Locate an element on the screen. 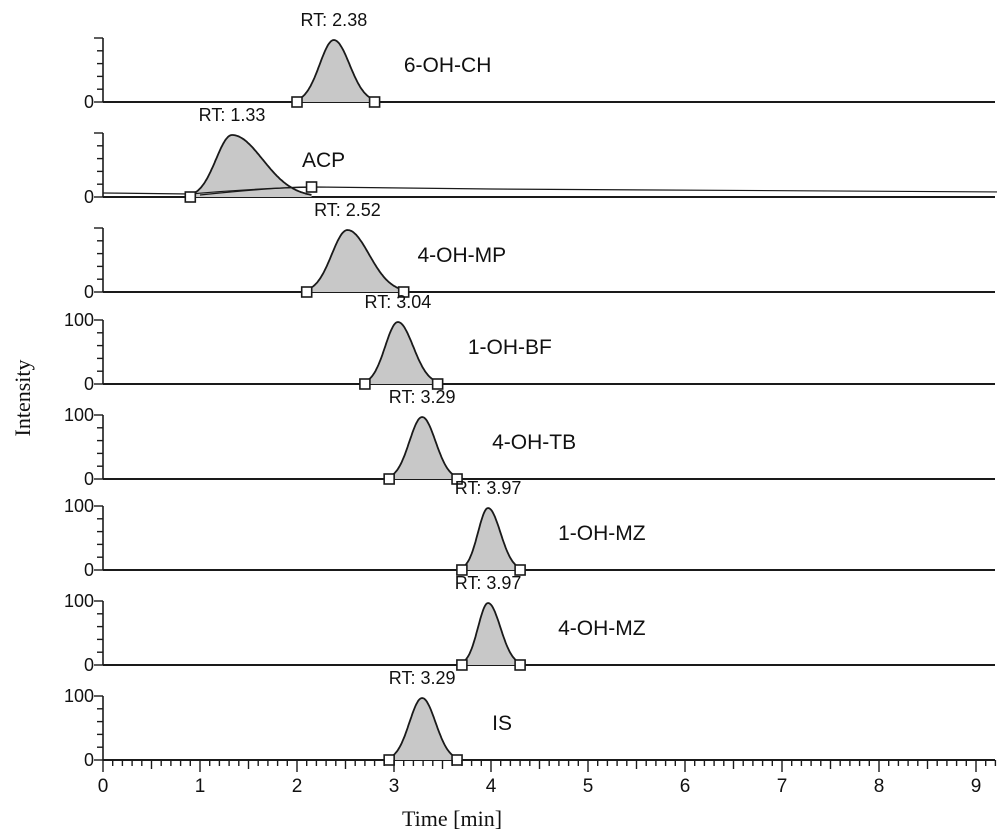 This screenshot has height=833, width=997. baseline-drift-line is located at coordinates (255, 191).